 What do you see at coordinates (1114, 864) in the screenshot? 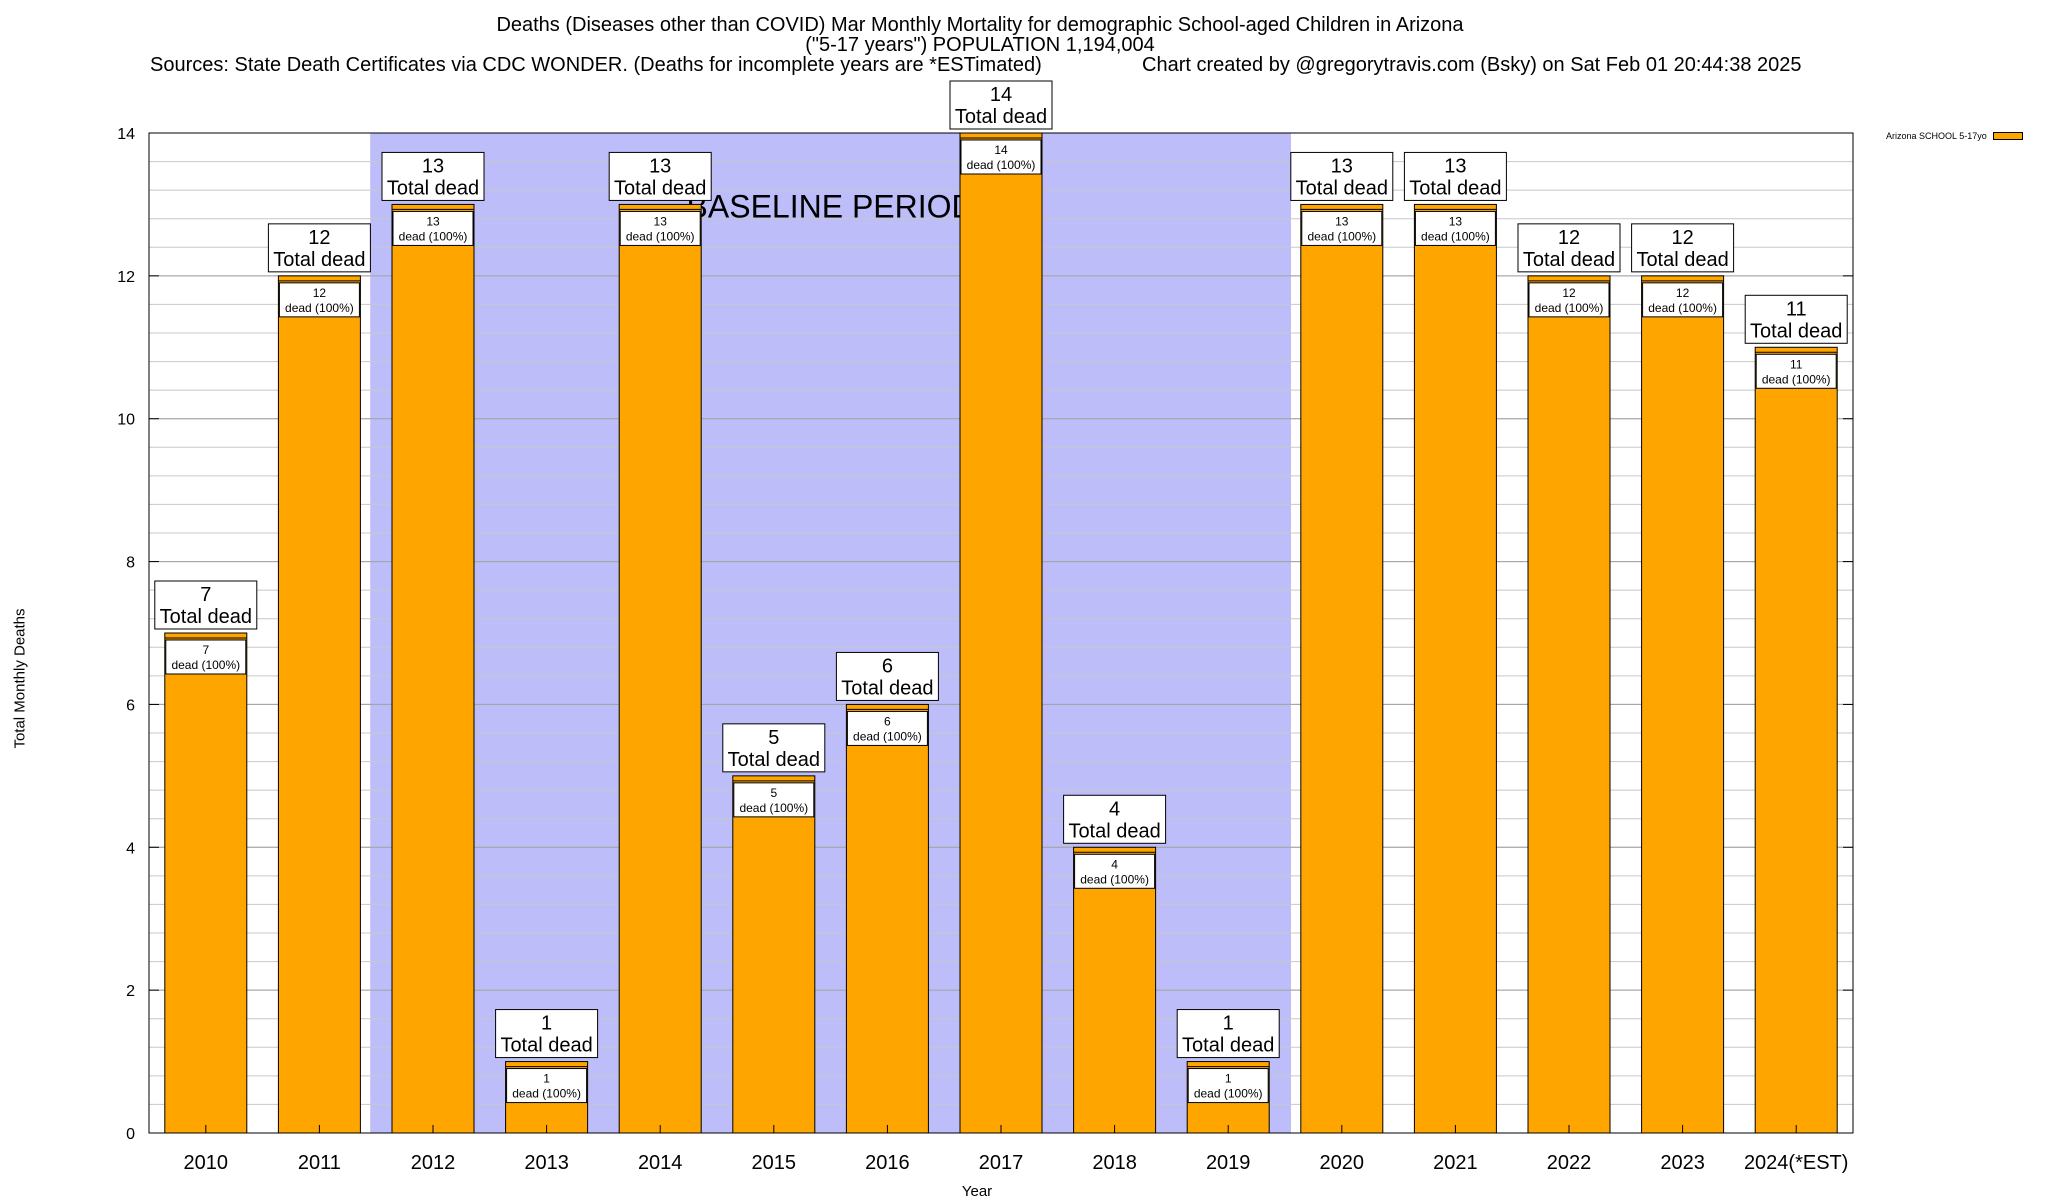
I see `inner-label-value: 4` at bounding box center [1114, 864].